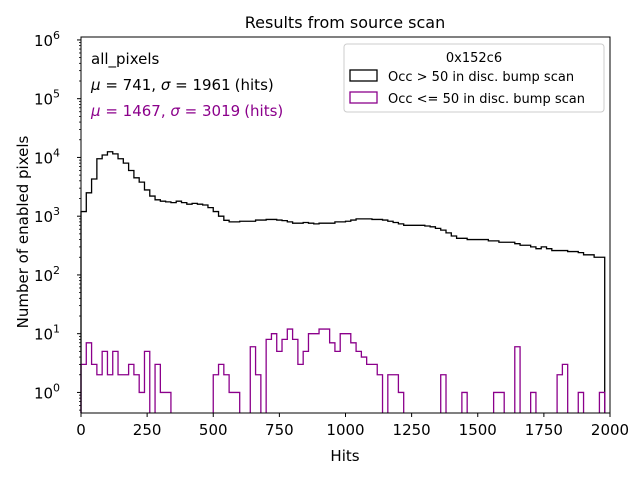 The width and height of the screenshot is (640, 480). What do you see at coordinates (344, 456) in the screenshot?
I see `x-axis-title: Hits` at bounding box center [344, 456].